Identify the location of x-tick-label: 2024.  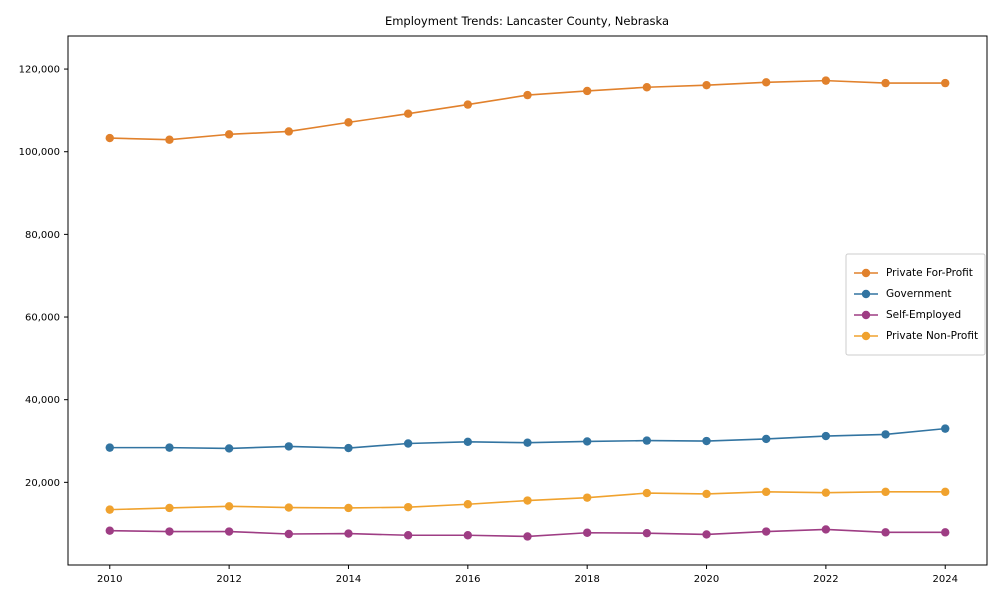
(945, 579).